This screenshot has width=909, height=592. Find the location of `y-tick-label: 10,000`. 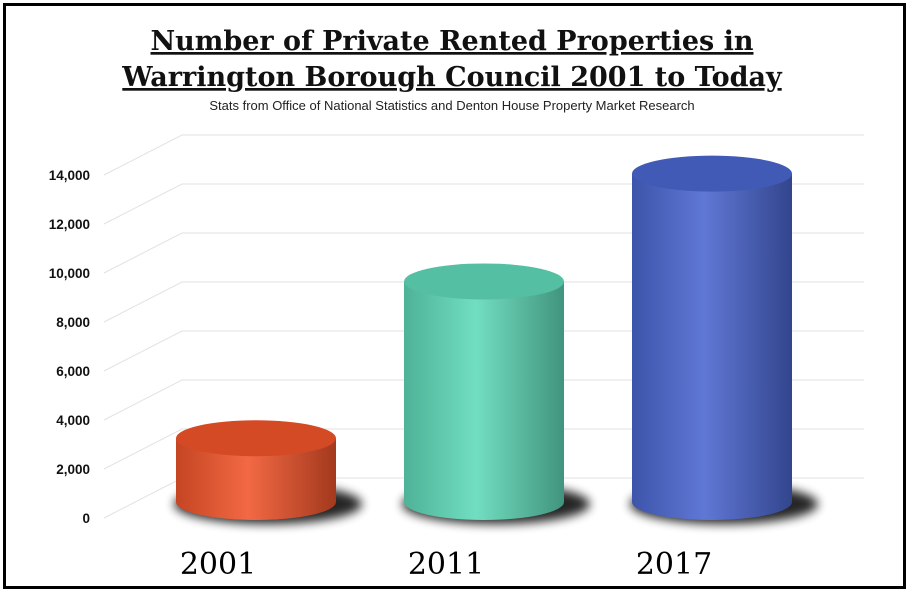

y-tick-label: 10,000 is located at coordinates (69, 273).